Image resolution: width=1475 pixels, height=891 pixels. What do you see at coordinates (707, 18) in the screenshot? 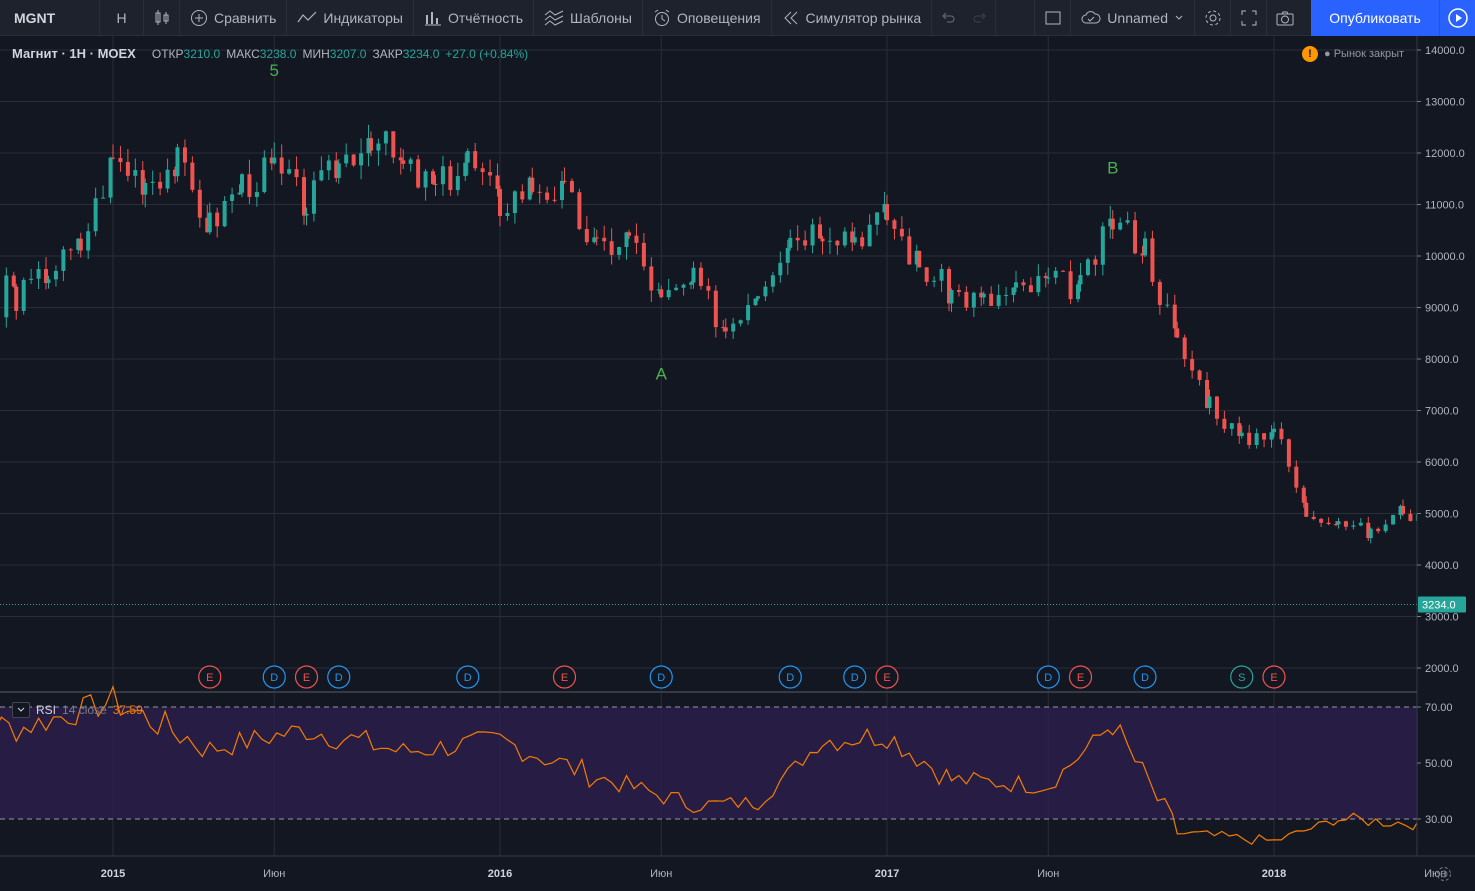
I see `alerts-button: Оповещения` at bounding box center [707, 18].